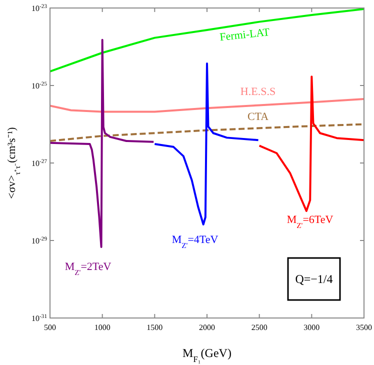 The image size is (374, 365). Describe the element at coordinates (258, 117) in the screenshot. I see `series-label: CTA` at that location.